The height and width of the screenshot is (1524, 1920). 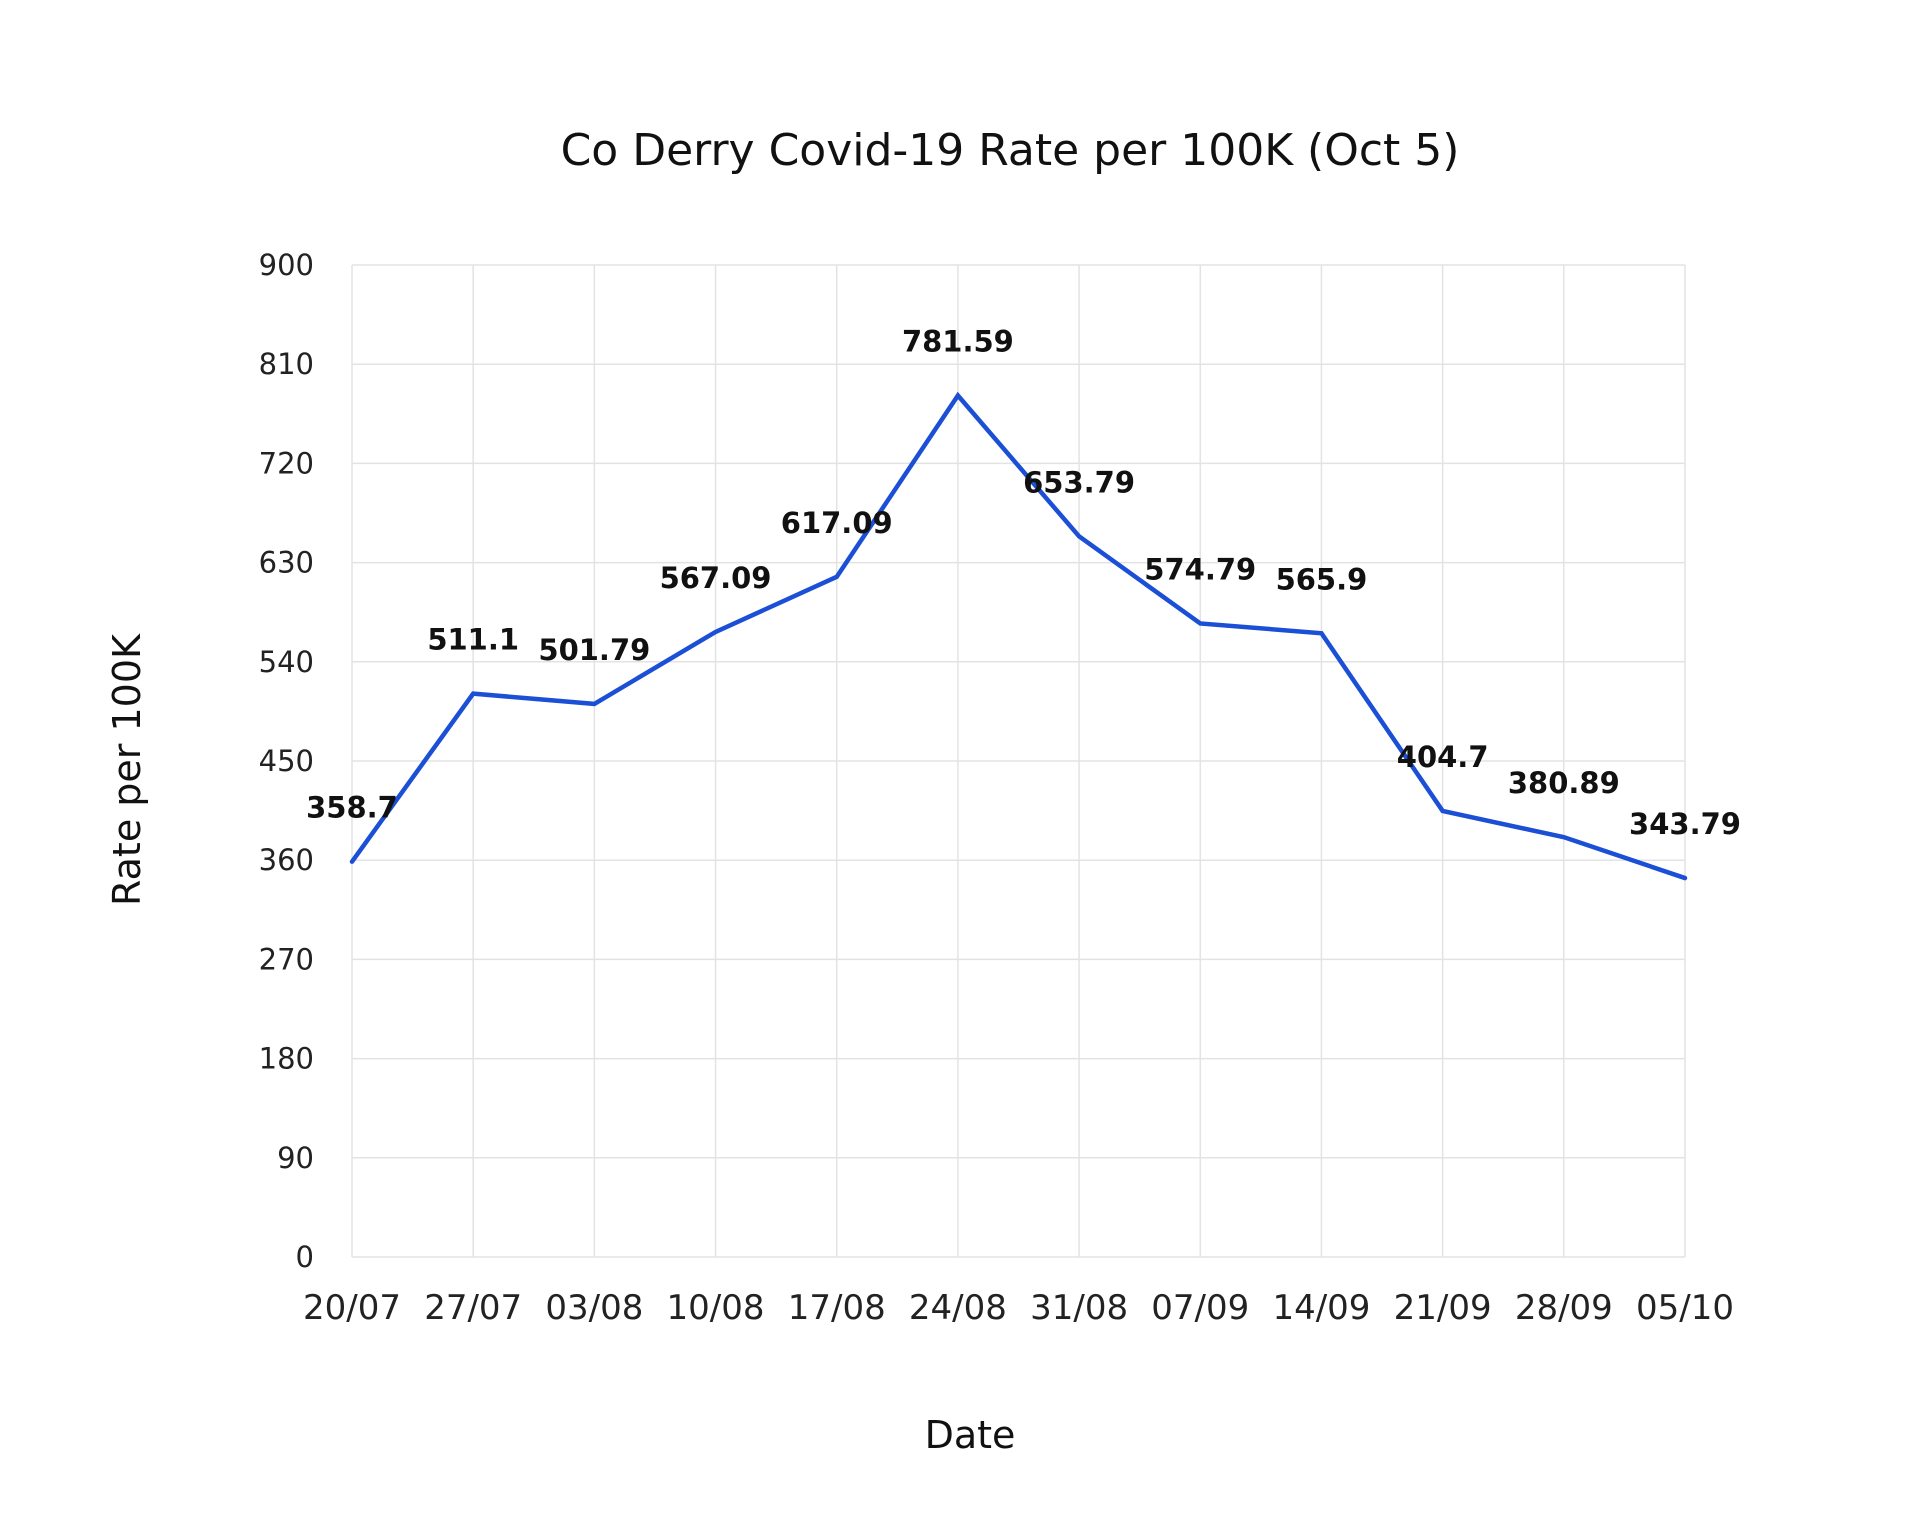 What do you see at coordinates (473, 640) in the screenshot?
I see `data-label: 511.1` at bounding box center [473, 640].